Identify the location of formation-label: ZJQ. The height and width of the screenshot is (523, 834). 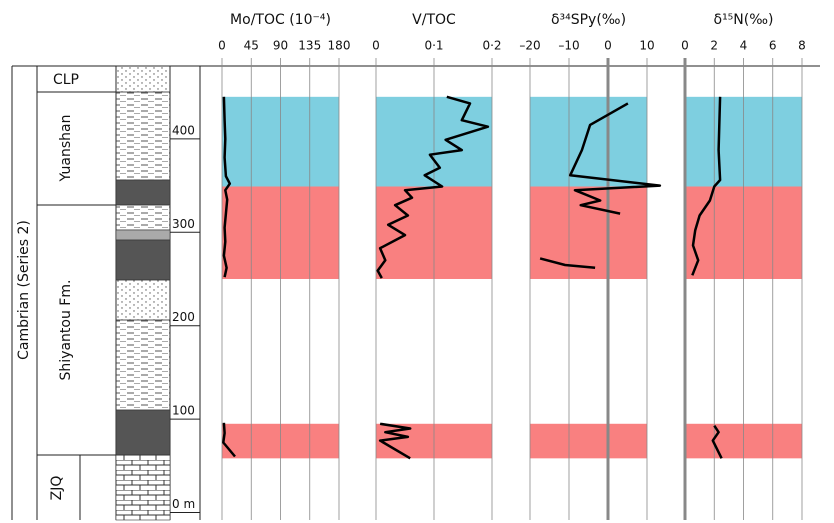
(57, 488).